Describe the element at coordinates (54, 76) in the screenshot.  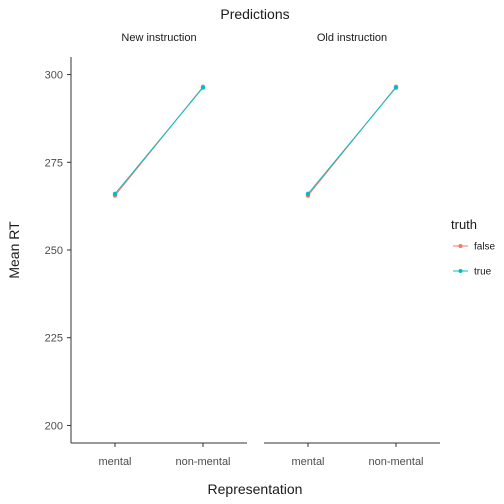
I see `y-tick-label: 300` at that location.